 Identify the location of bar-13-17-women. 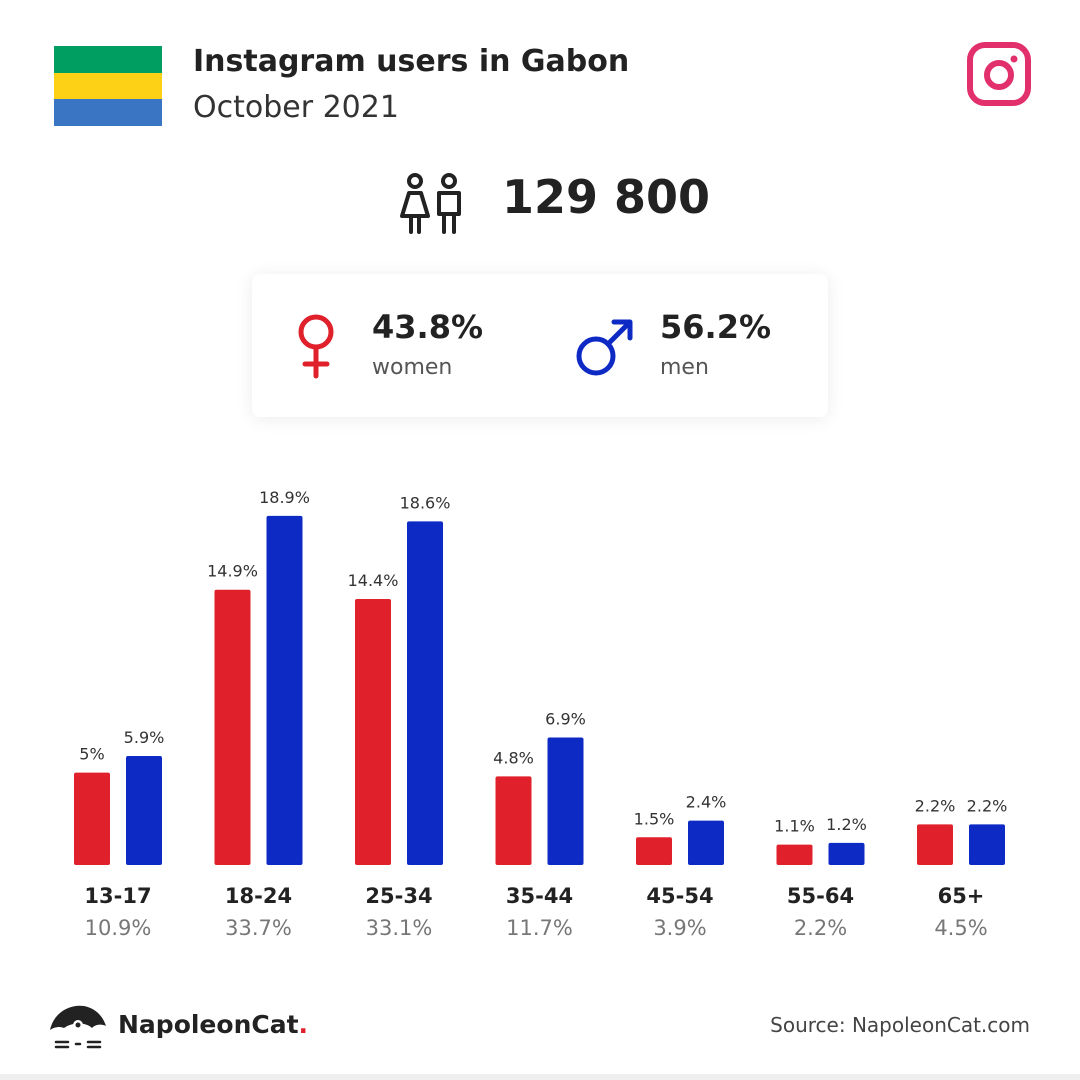
(92, 818).